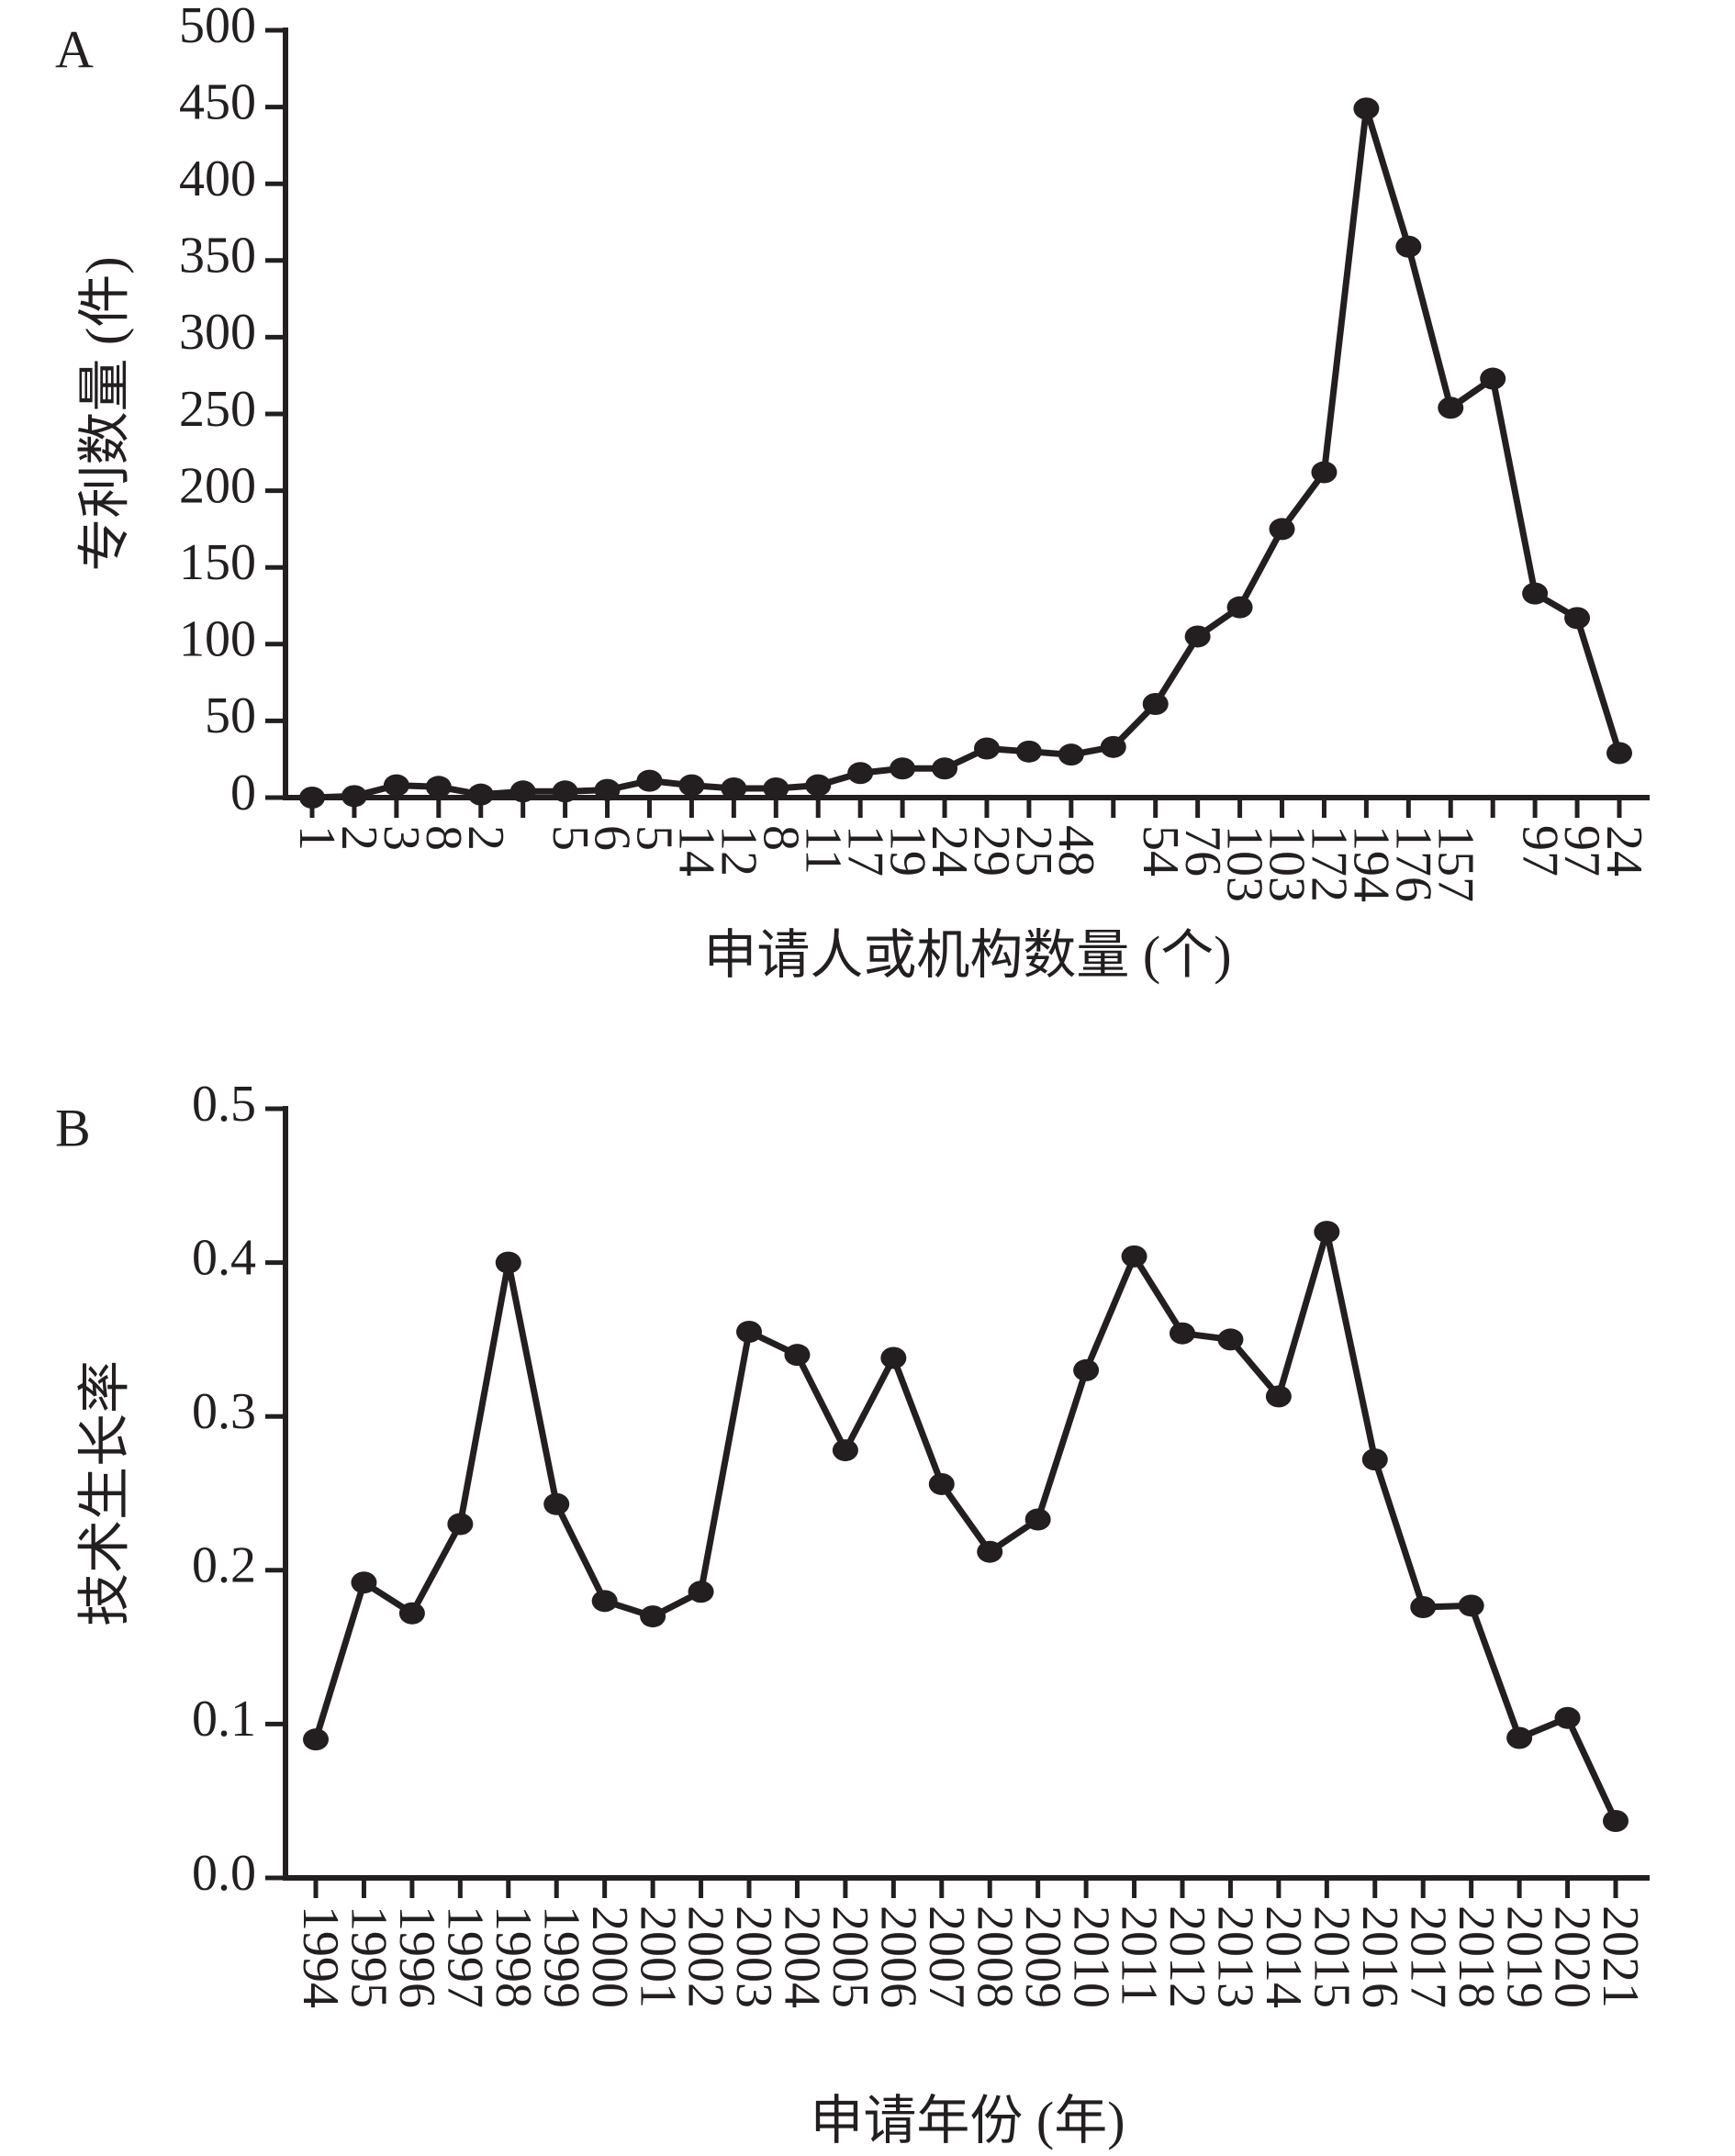  What do you see at coordinates (513, 1956) in the screenshot?
I see `x-tick-label: 1998` at bounding box center [513, 1956].